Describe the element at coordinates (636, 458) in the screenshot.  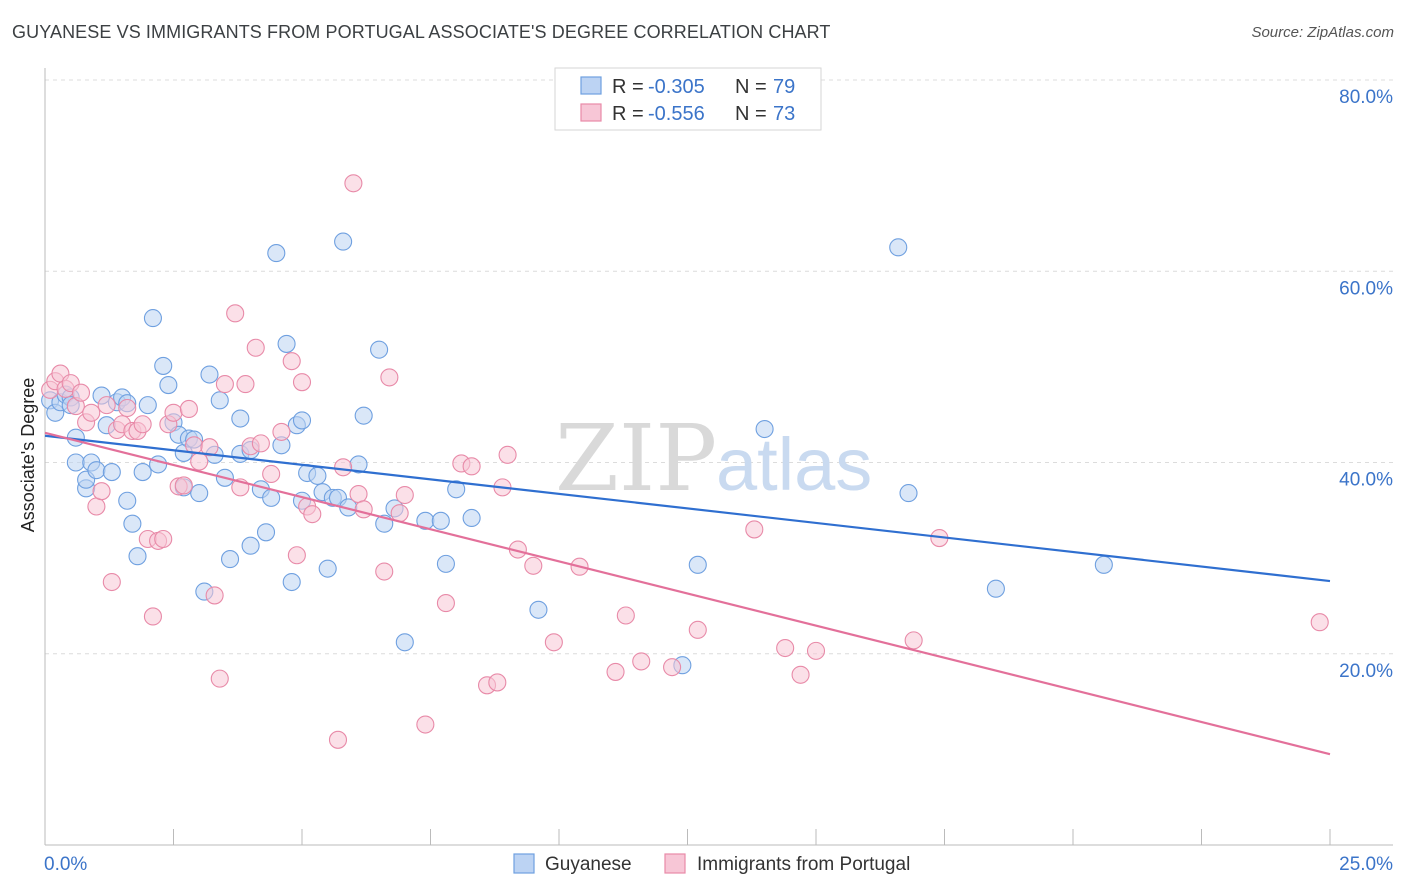
I see `watermark-zip: ZIP` at that location.